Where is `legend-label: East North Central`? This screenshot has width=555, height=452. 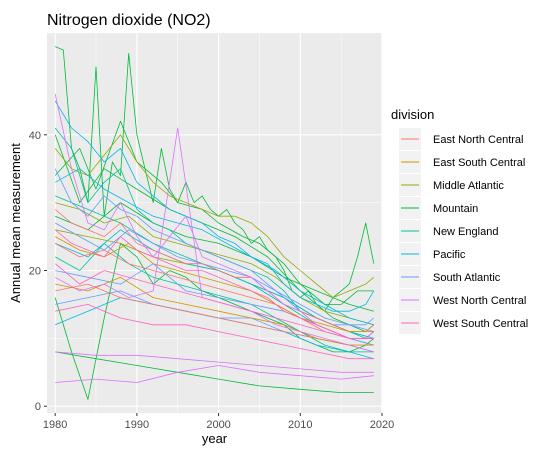
legend-label: East North Central is located at coordinates (478, 140).